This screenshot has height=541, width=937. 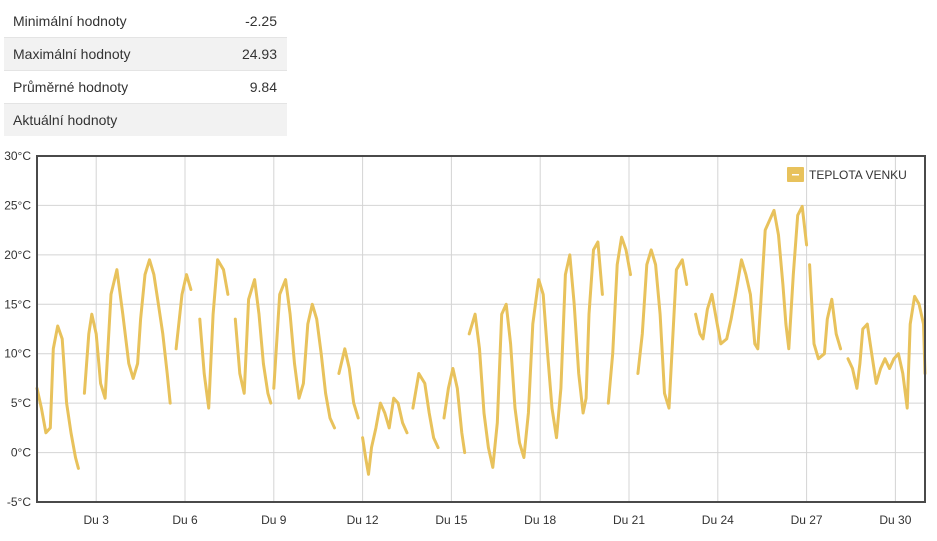 What do you see at coordinates (145, 87) in the screenshot?
I see `stats-row: Průměrné hodnoty 9.84` at bounding box center [145, 87].